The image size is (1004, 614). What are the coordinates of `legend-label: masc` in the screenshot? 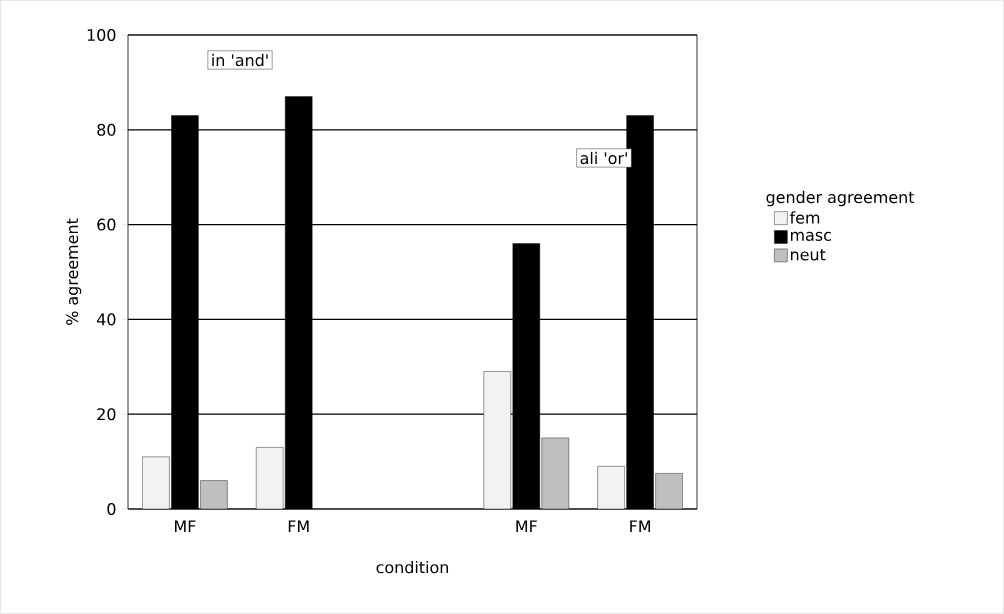 It's located at (811, 236).